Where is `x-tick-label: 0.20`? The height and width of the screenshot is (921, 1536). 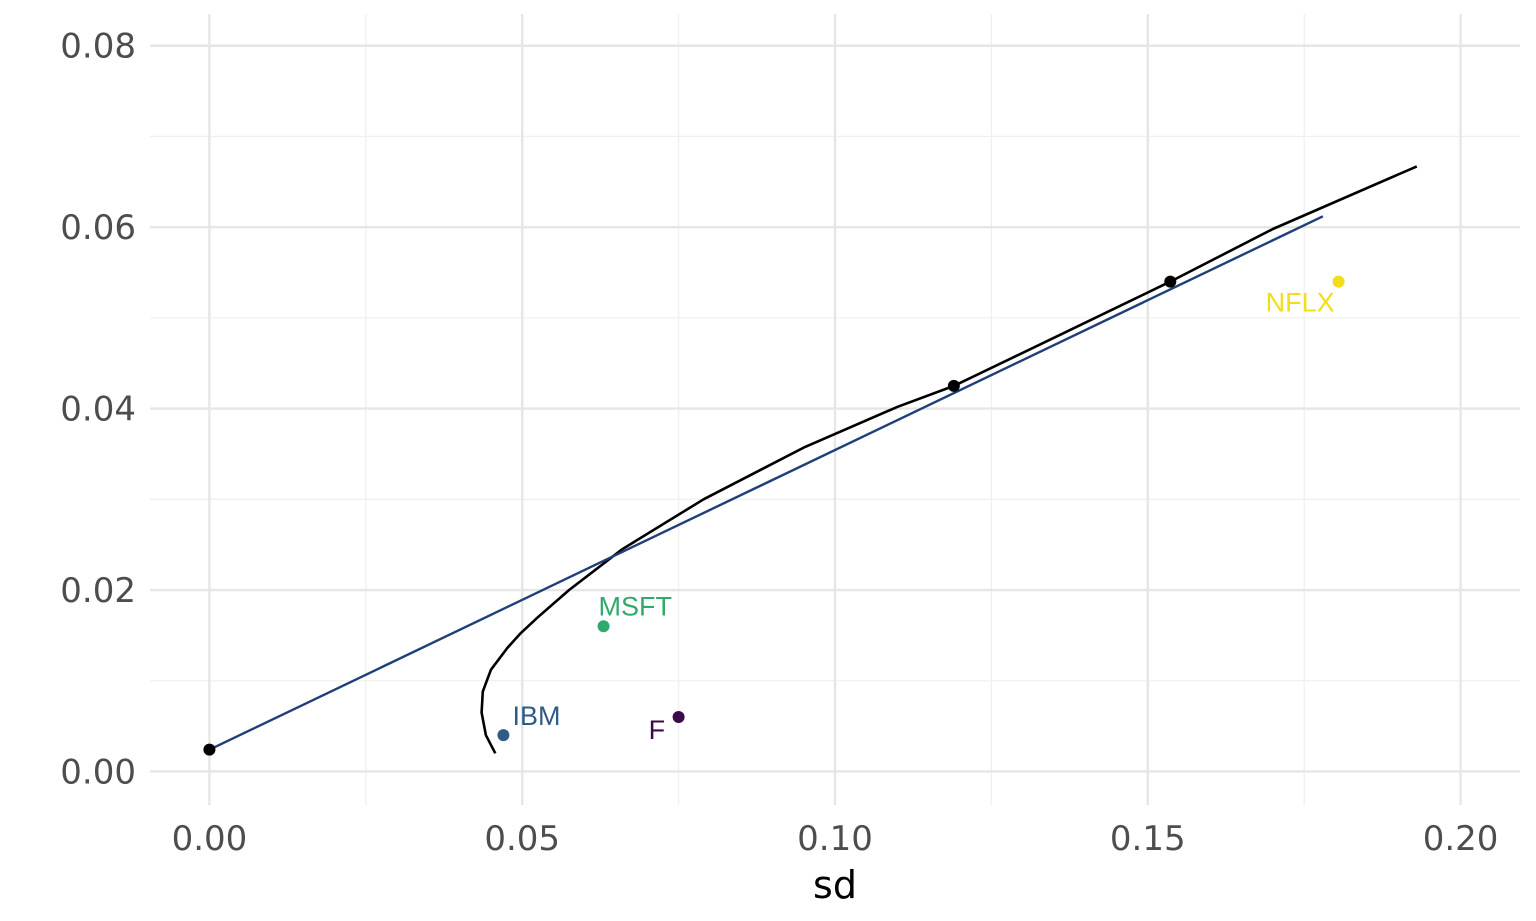
x-tick-label: 0.20 is located at coordinates (1461, 839).